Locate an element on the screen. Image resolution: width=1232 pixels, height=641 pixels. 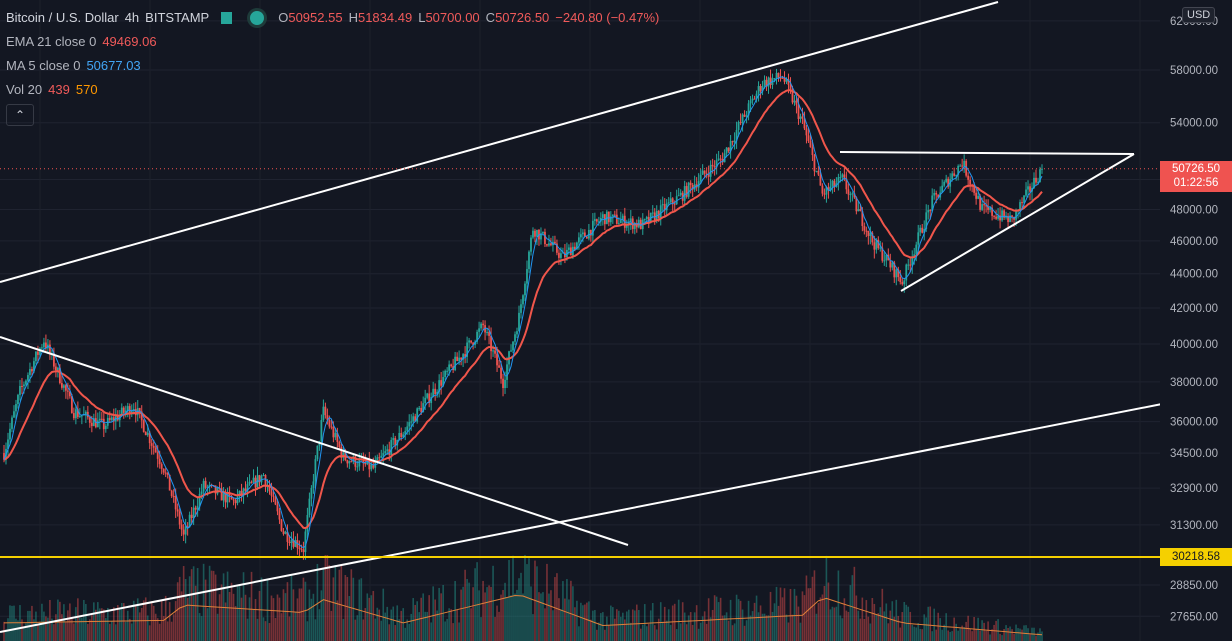
collapse-legend-button: ⌃ is located at coordinates (20, 115).